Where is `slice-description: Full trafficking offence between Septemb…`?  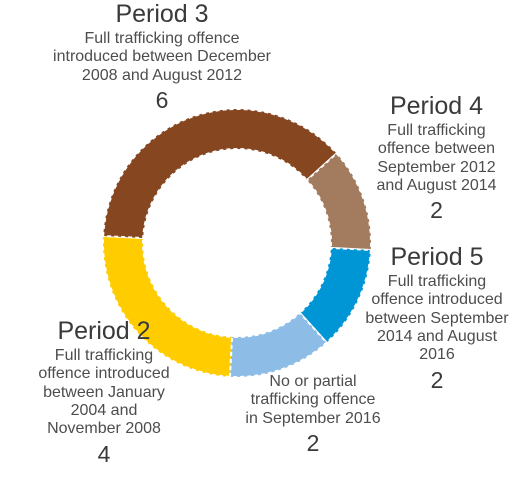
slice-description: Full trafficking offence between Septemb… is located at coordinates (436, 157).